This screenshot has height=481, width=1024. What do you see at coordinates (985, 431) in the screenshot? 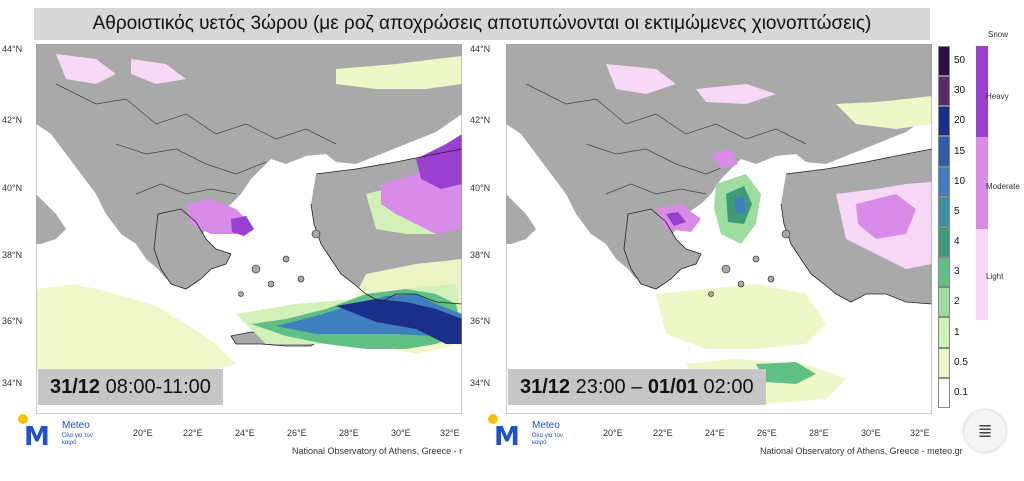
I see `text-scan-icon: ≣` at bounding box center [985, 431].